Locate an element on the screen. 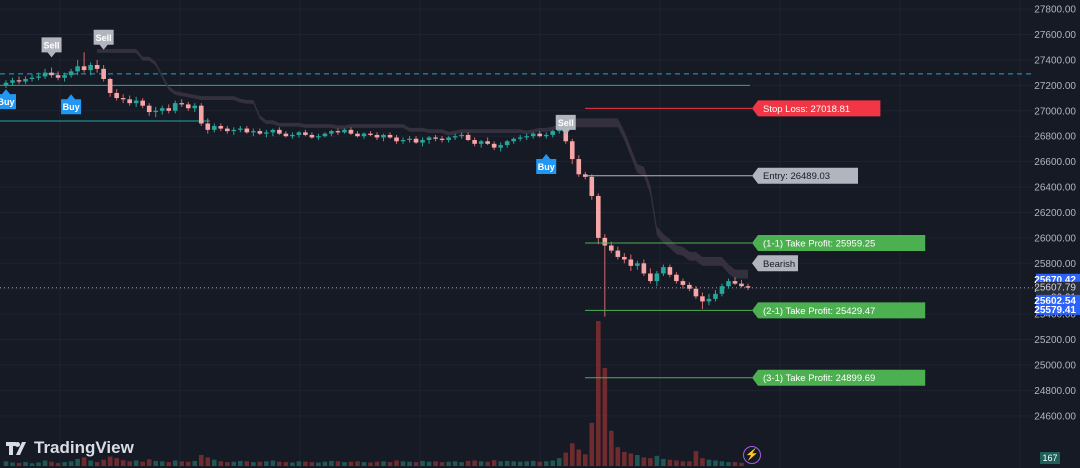  price-label-upper: 25670.42 is located at coordinates (1057, 279).